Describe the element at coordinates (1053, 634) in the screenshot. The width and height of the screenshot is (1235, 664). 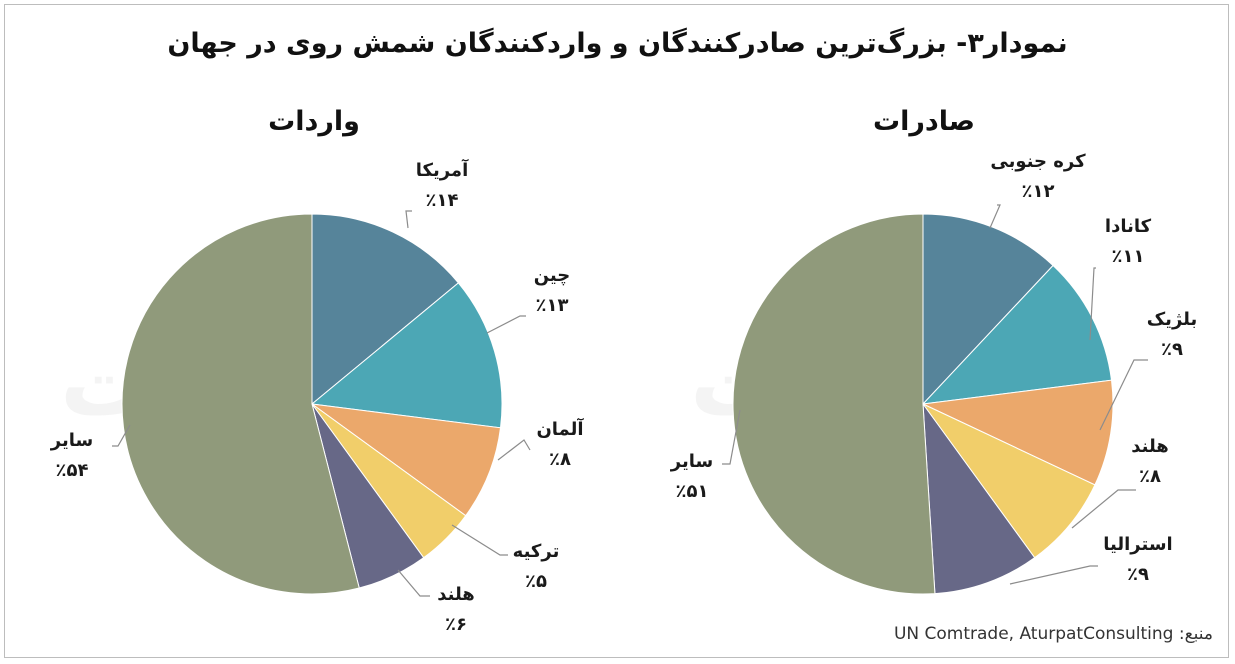
I see `source-note: منبع: UN Comtrade, AturpatConsulting` at that location.